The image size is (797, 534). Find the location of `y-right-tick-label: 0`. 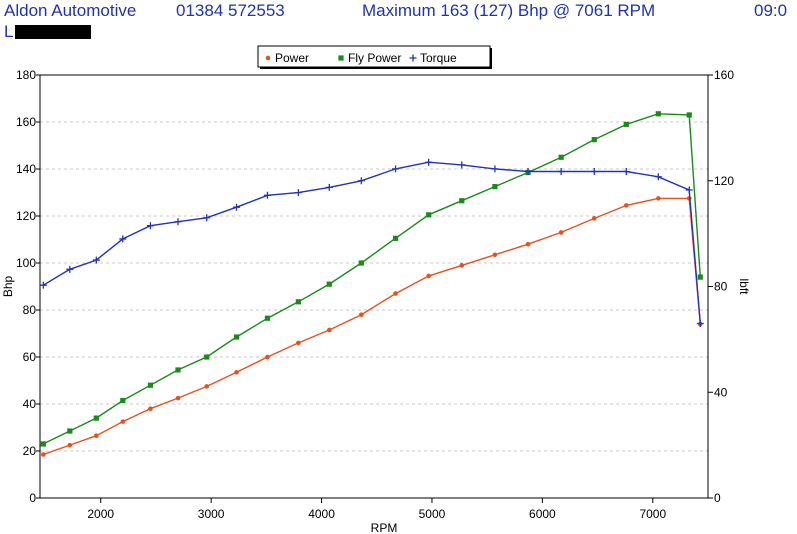

y-right-tick-label: 0 is located at coordinates (717, 498).